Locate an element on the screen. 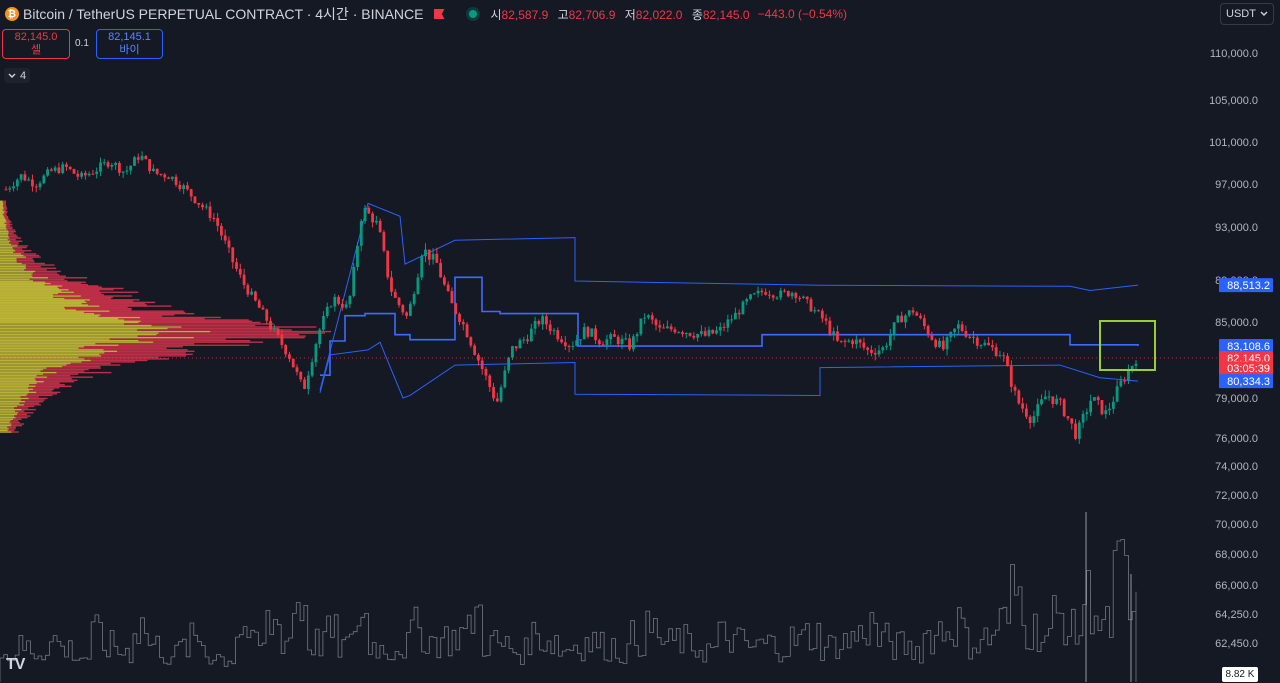 This screenshot has height=683, width=1280. axis-tick-label: 76,000.0 is located at coordinates (1236, 439).